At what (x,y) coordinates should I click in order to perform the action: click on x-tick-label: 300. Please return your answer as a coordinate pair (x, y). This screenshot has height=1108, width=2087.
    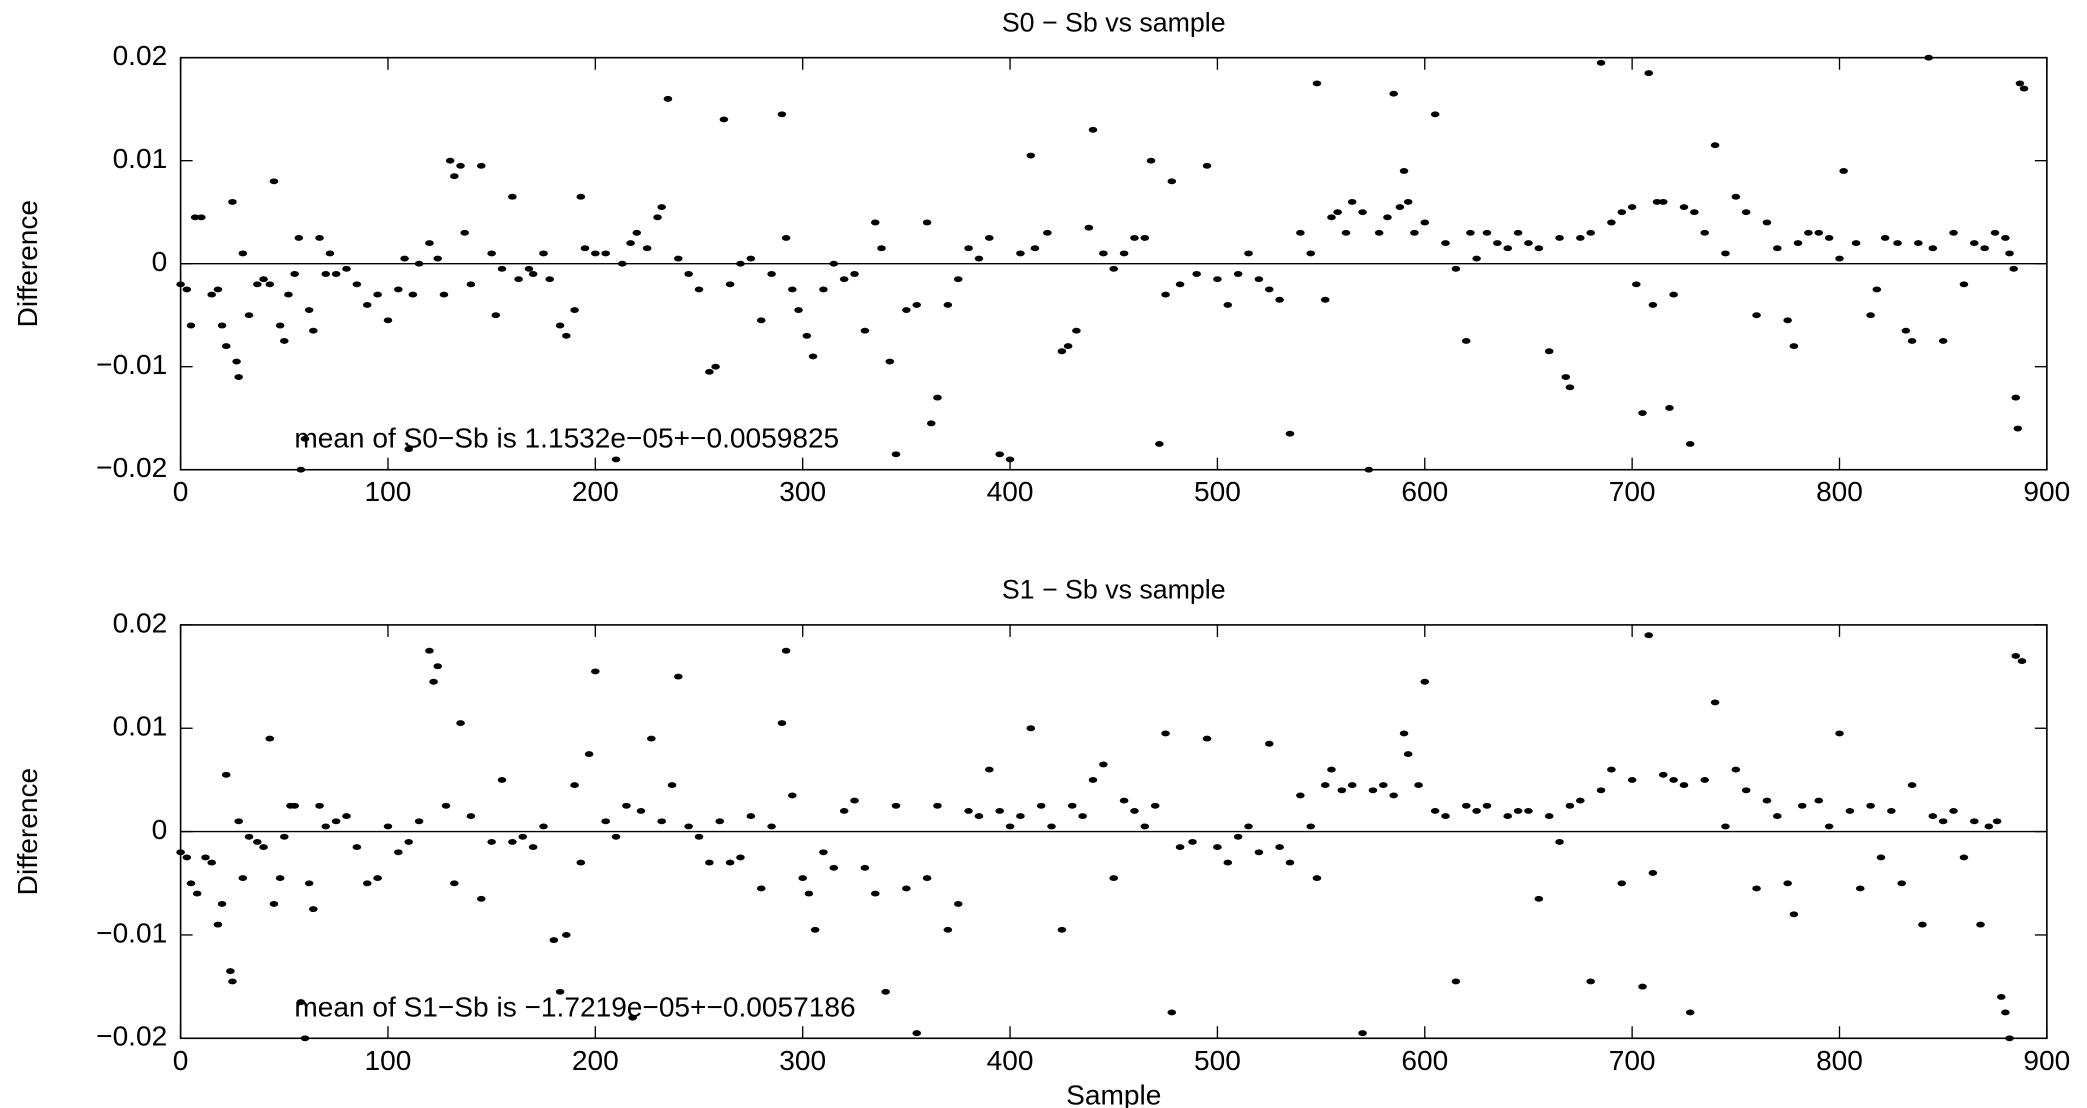
    Looking at the image, I should click on (802, 1060).